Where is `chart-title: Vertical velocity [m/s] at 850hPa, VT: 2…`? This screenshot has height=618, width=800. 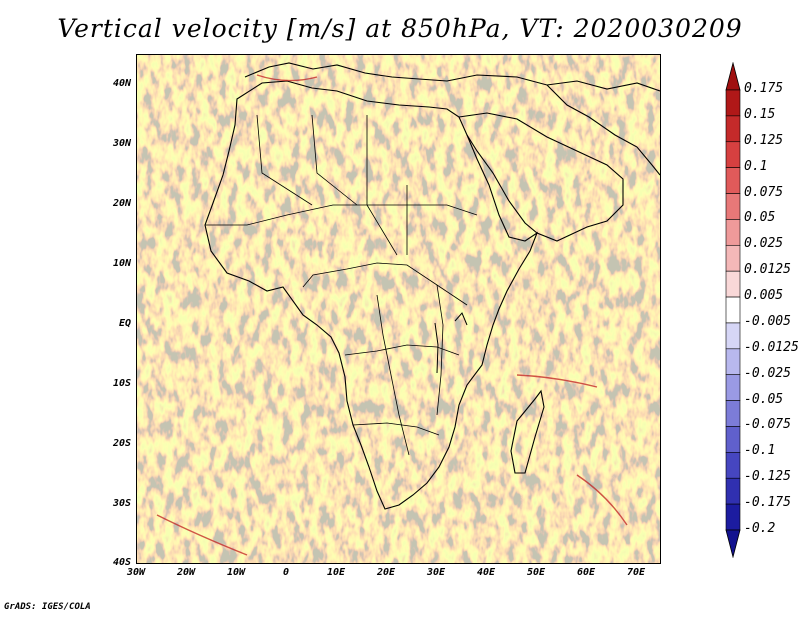
chart-title: Vertical velocity [m/s] at 850hPa, VT: 2… is located at coordinates (400, 28).